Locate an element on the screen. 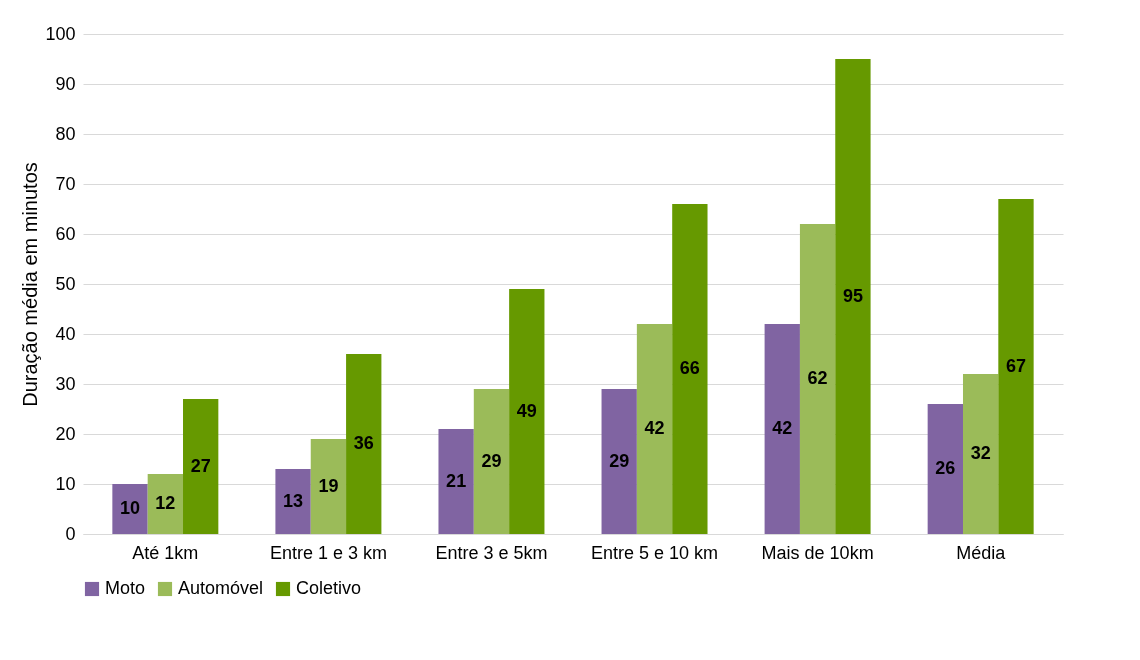  y-tick-label: 50 is located at coordinates (65, 283).